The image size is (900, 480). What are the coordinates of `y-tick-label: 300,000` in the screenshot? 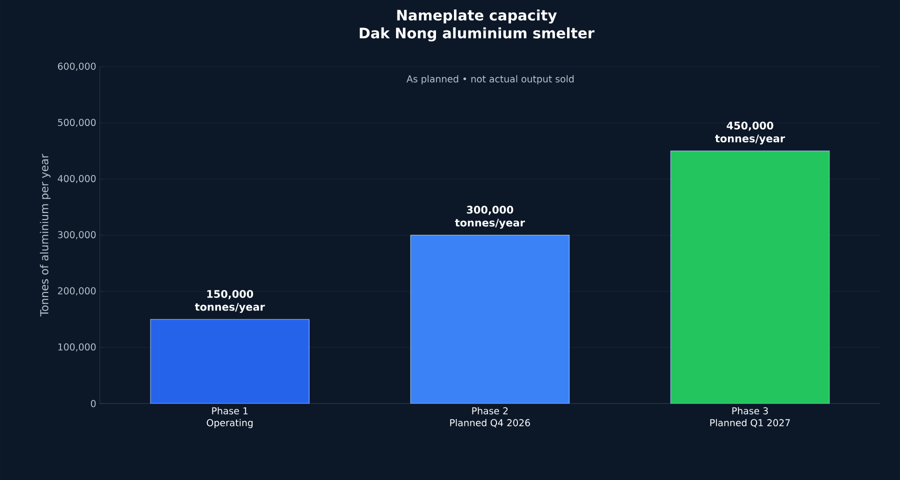 It's located at (77, 235).